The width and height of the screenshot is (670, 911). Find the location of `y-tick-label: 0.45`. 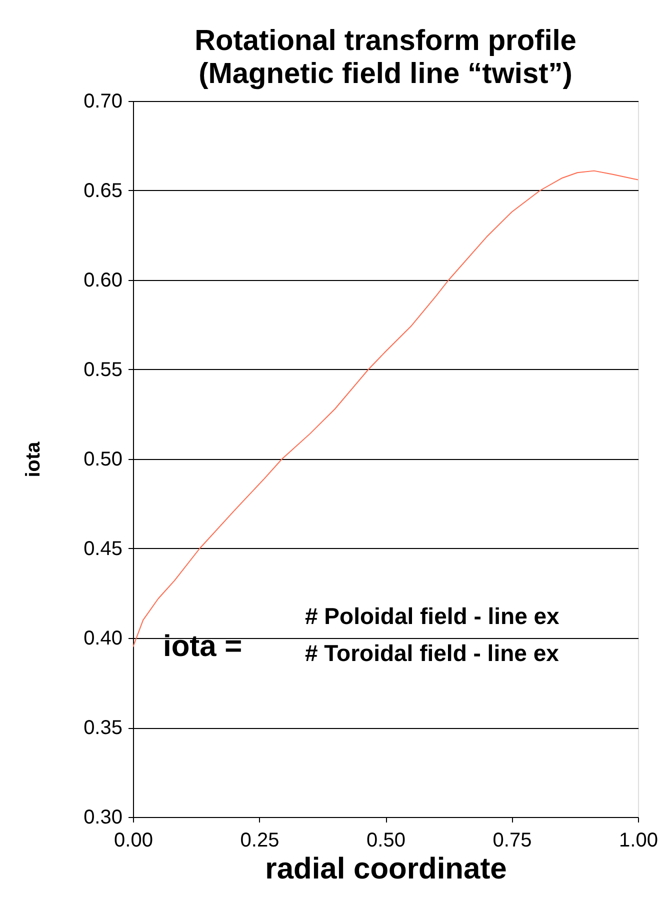

y-tick-label: 0.45 is located at coordinates (103, 549).